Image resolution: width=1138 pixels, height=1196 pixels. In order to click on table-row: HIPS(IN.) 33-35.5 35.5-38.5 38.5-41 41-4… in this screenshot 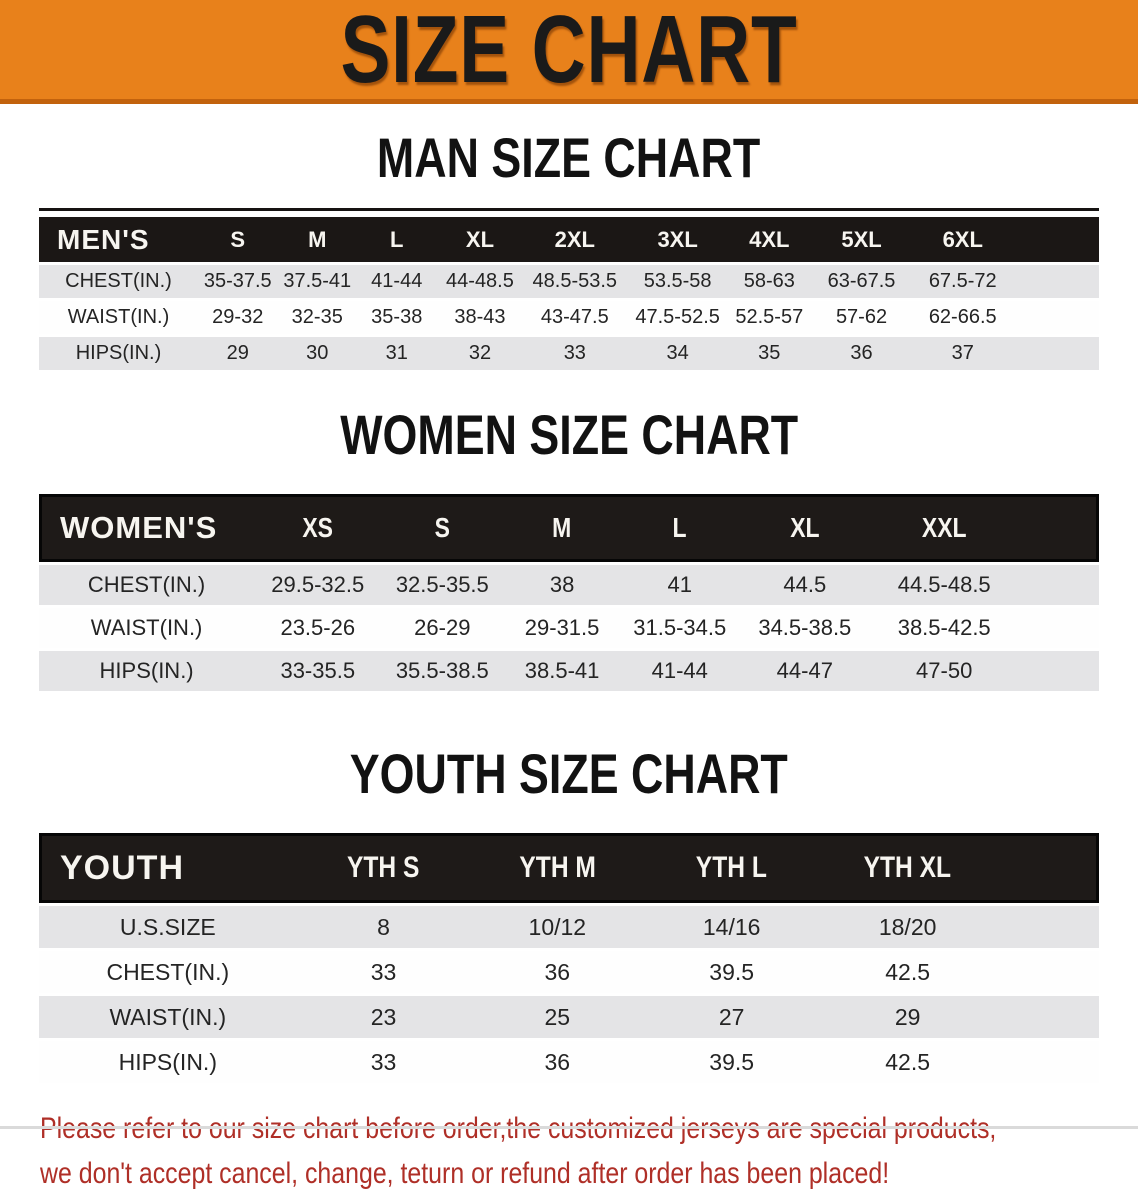, I will do `click(569, 671)`.